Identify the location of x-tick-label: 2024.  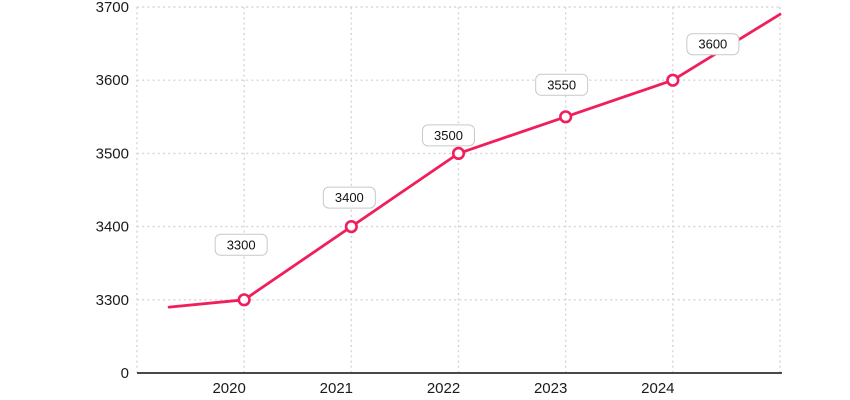
(657, 388).